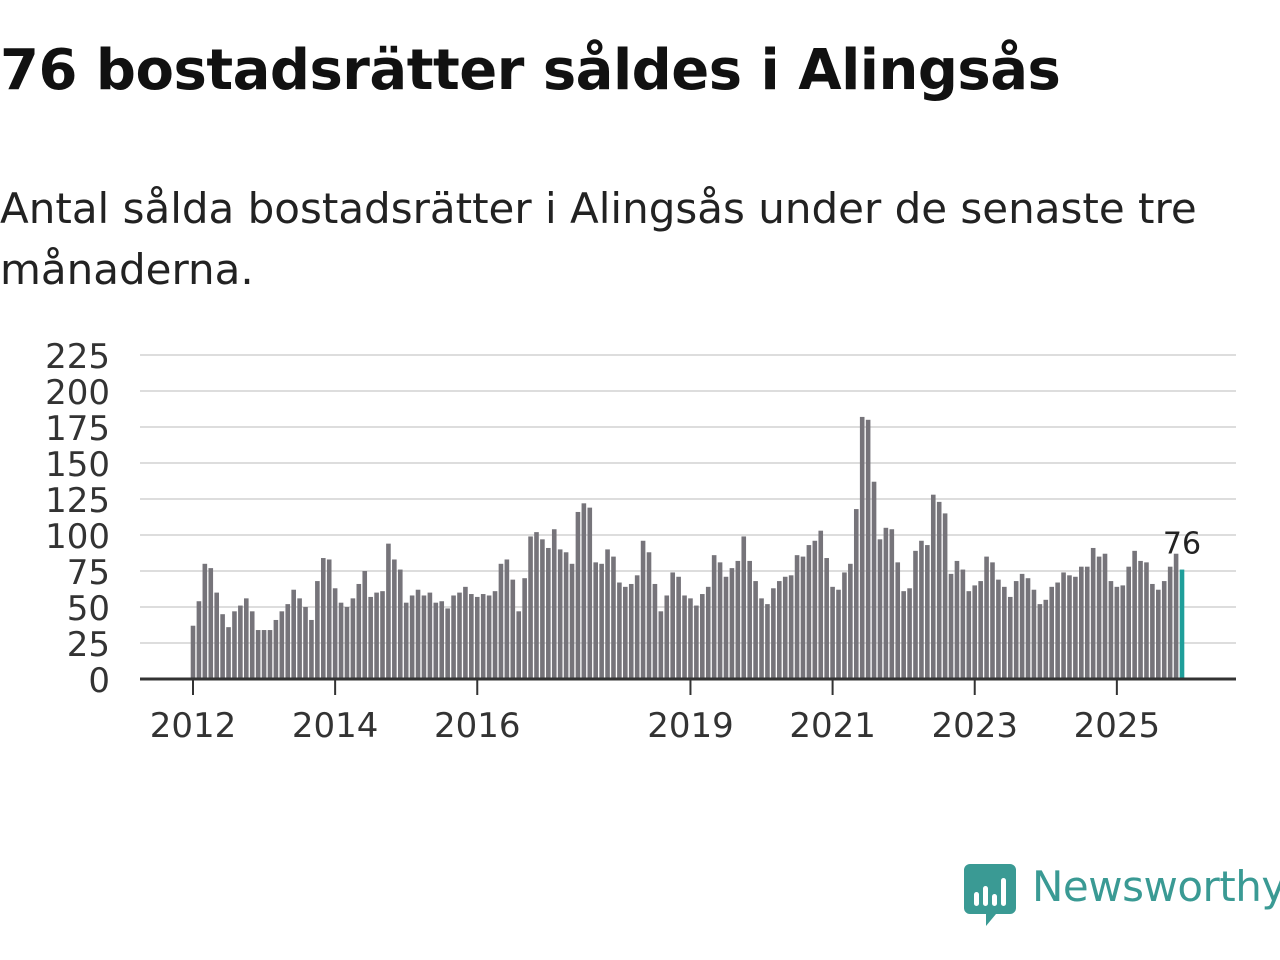 Image resolution: width=1280 pixels, height=960 pixels. I want to click on y-tick-label: 50, so click(88, 609).